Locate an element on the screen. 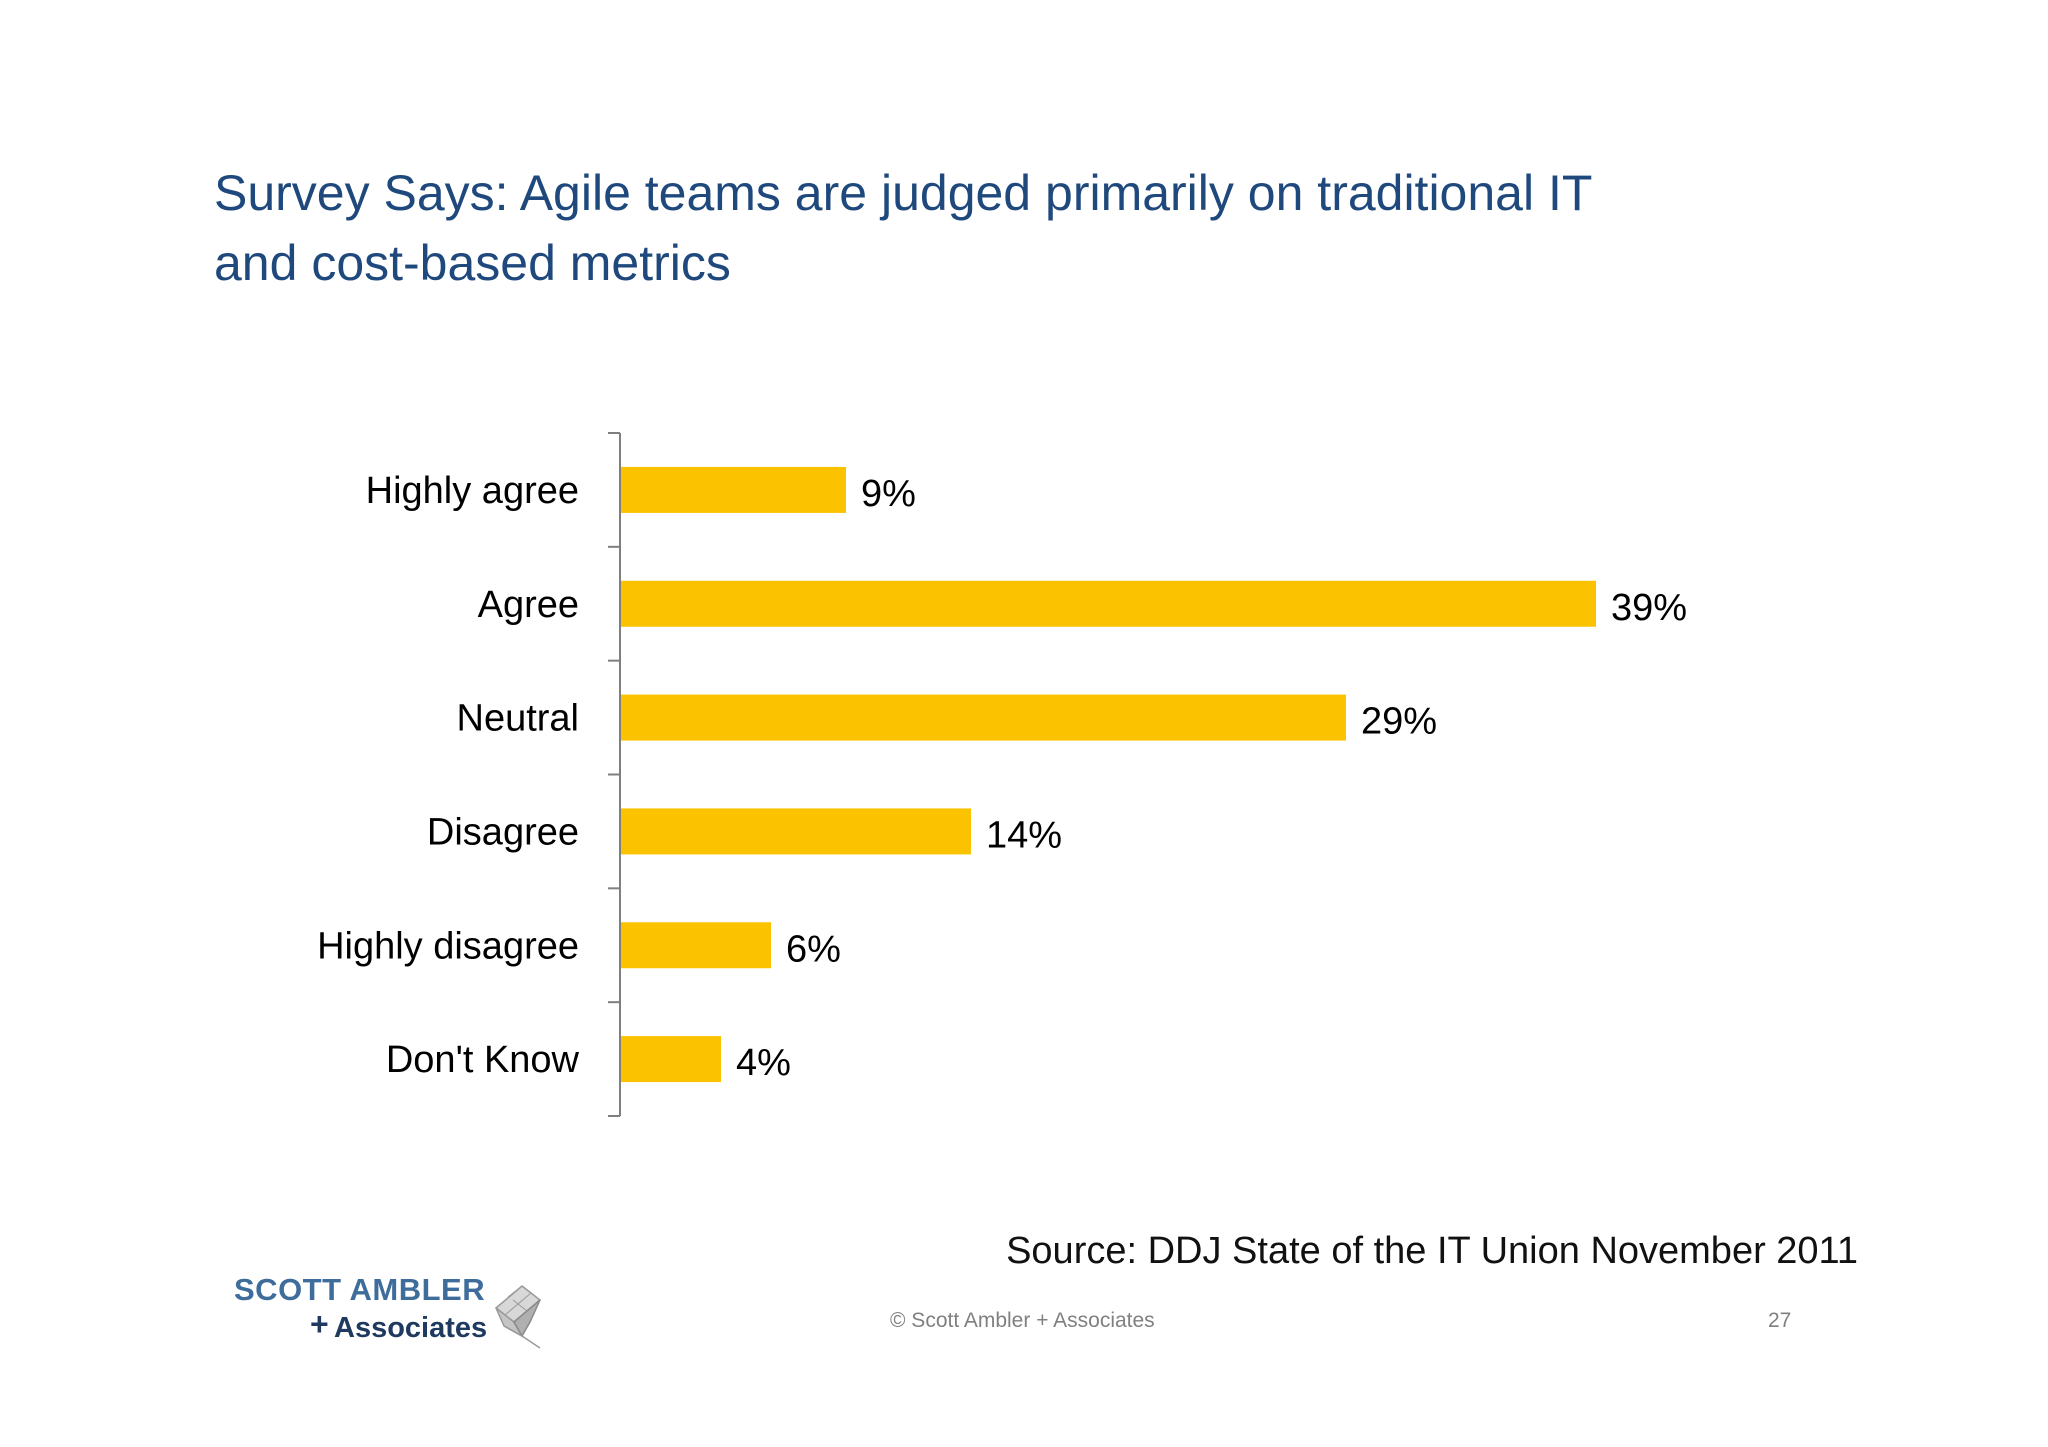 The width and height of the screenshot is (2048, 1447). company-logo: SCOTT AMBLER + Associates is located at coordinates (389, 1310).